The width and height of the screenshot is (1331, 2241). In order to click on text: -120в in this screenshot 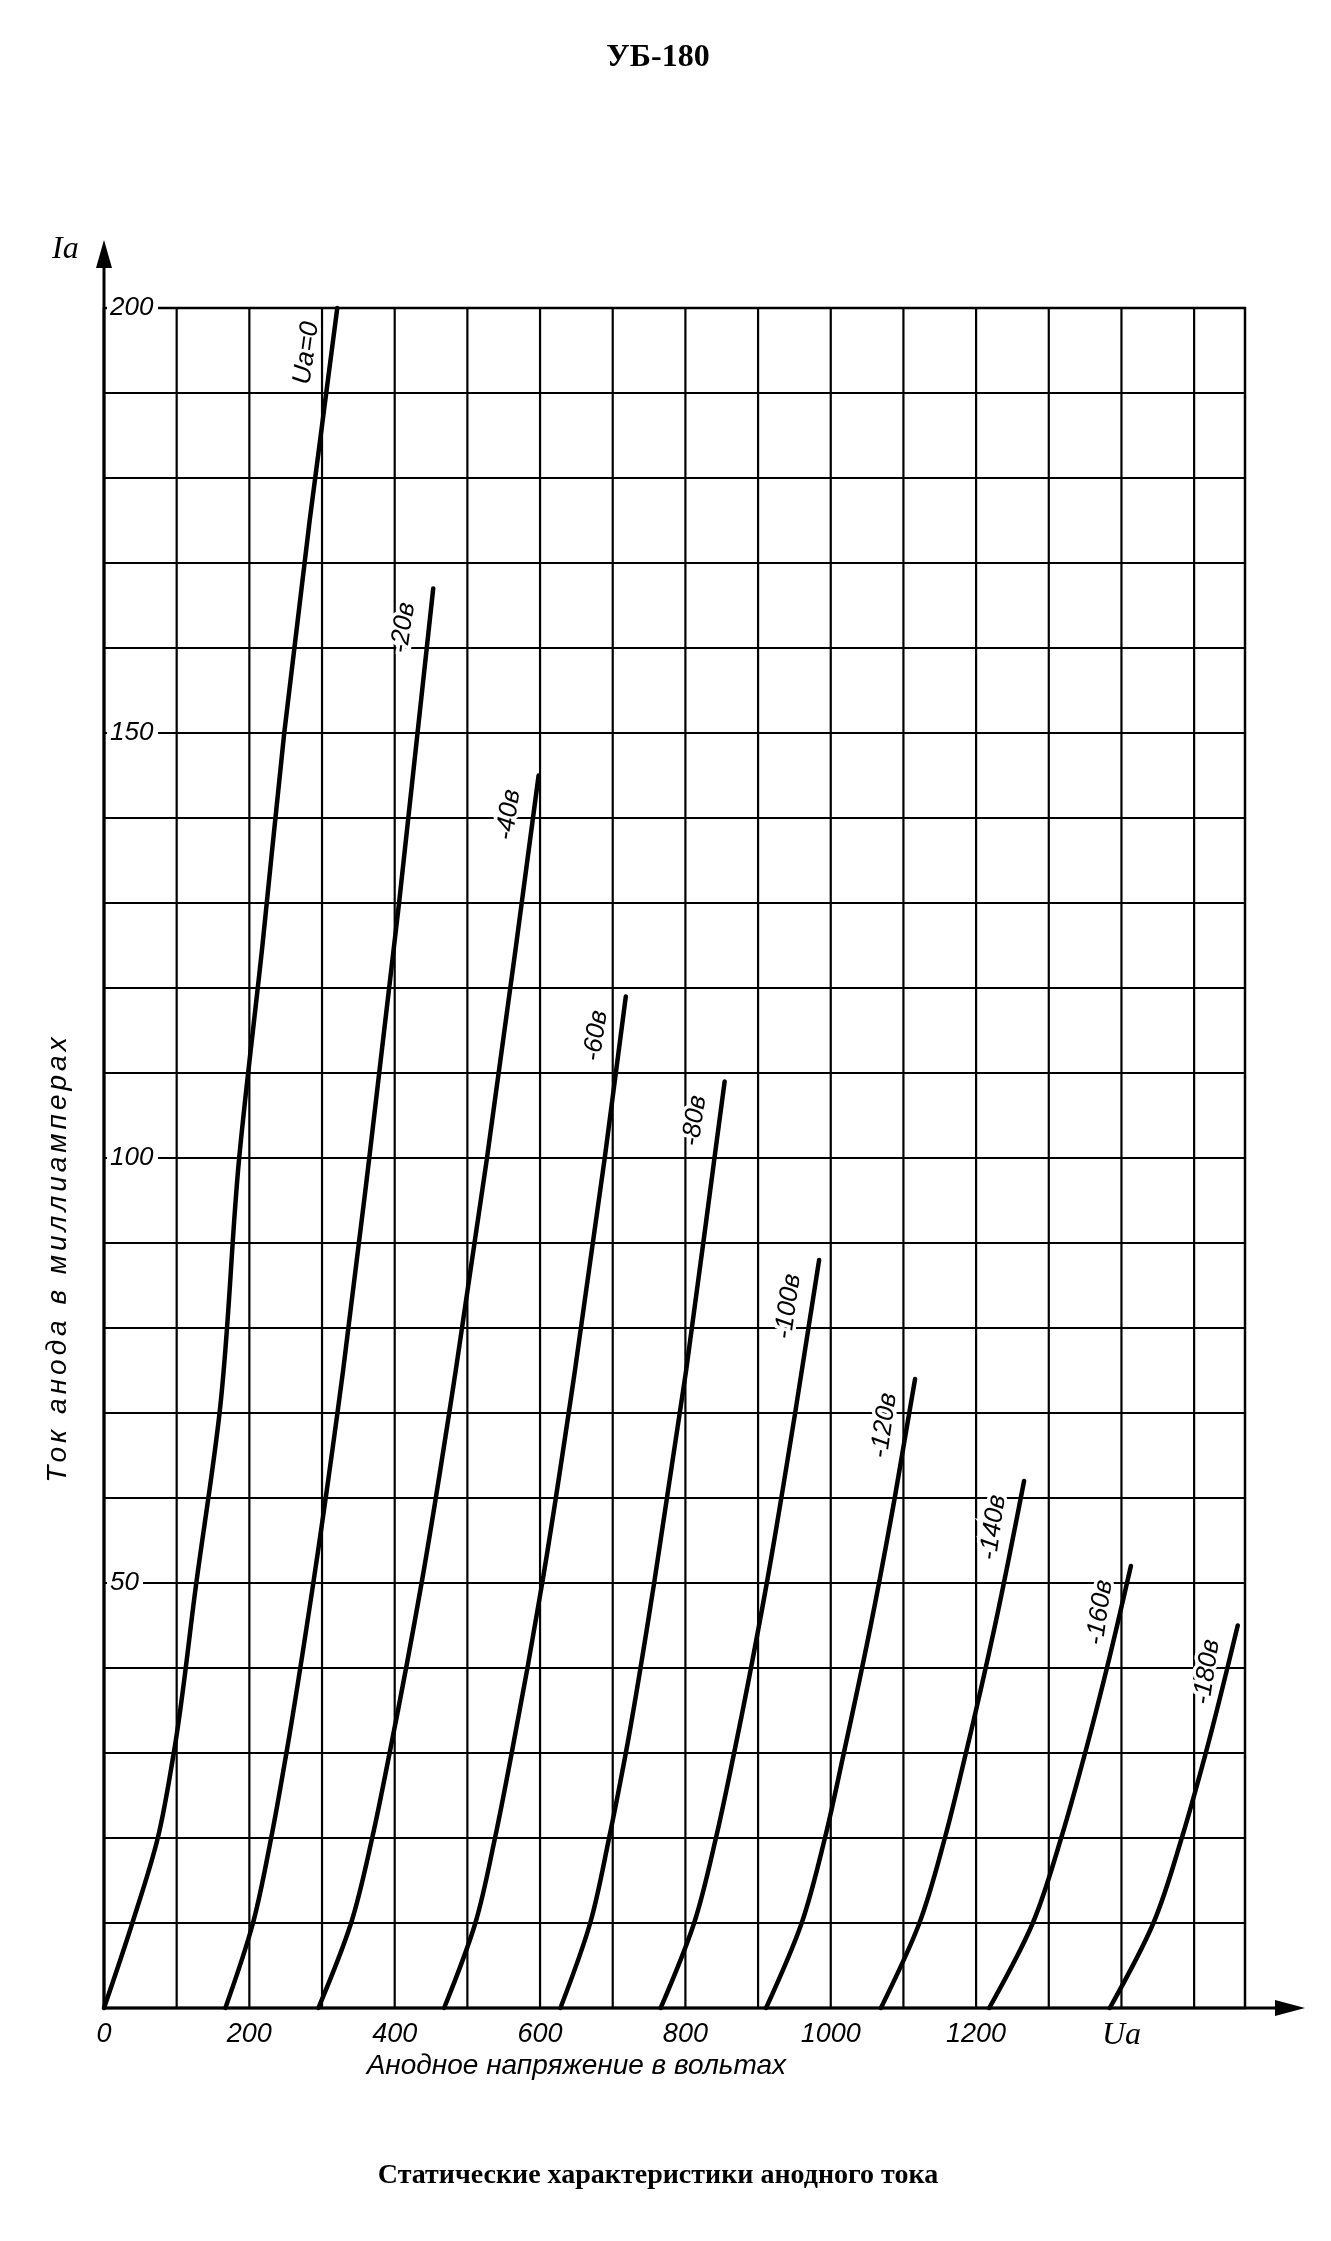, I will do `click(882, 1425)`.